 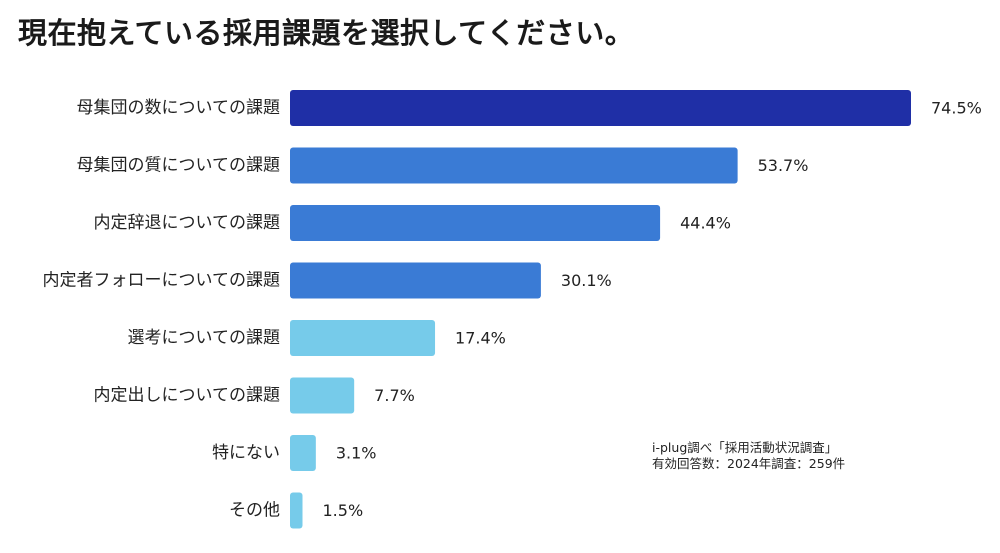 What do you see at coordinates (745, 447) in the screenshot?
I see `source-line-1: i-plug調べ「採用活動状況調査」` at bounding box center [745, 447].